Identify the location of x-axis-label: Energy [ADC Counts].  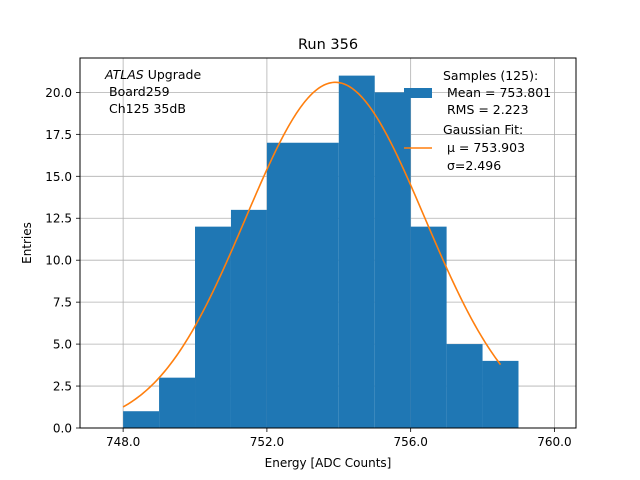
(328, 463).